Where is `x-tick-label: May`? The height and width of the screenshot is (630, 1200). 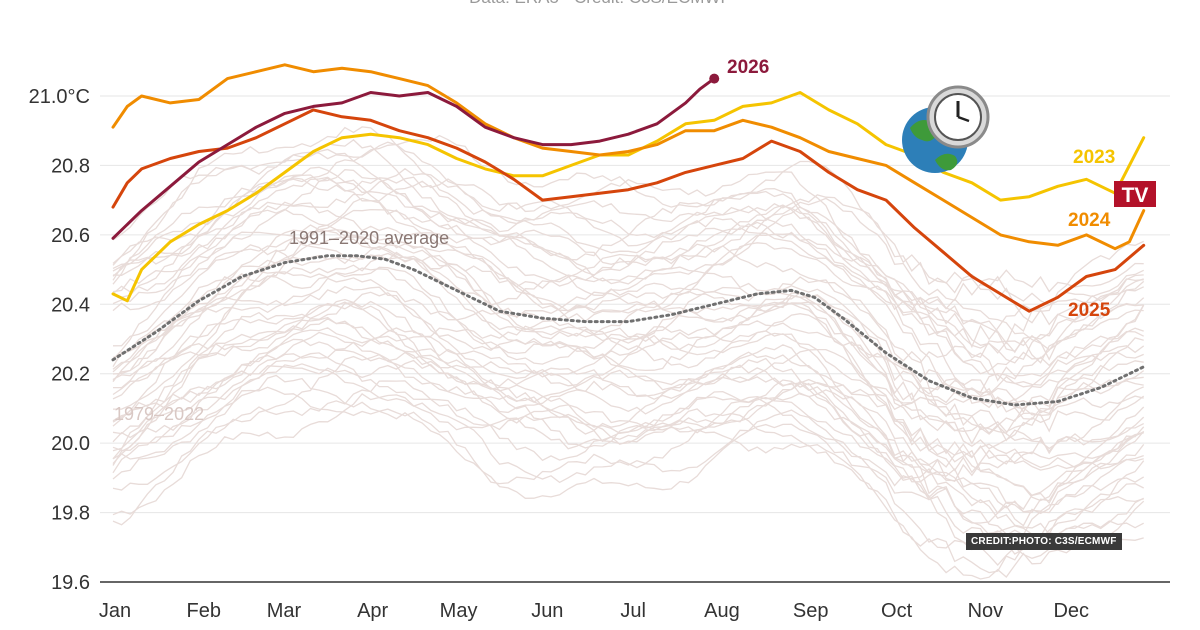 x-tick-label: May is located at coordinates (459, 611).